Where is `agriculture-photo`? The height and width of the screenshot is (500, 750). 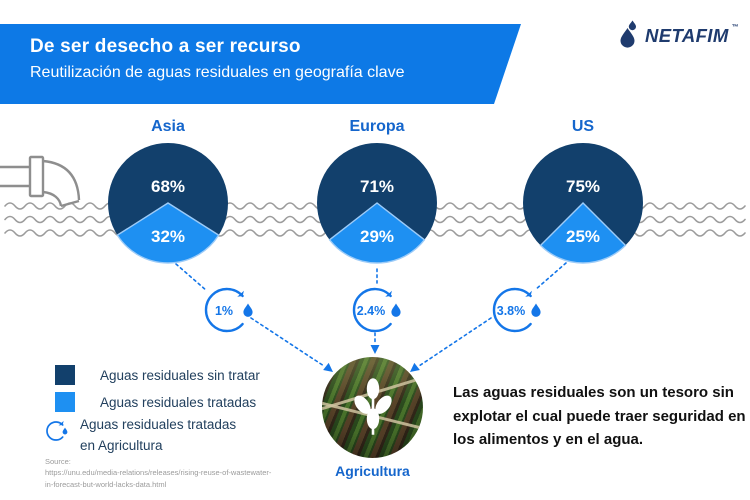 agriculture-photo is located at coordinates (372, 407).